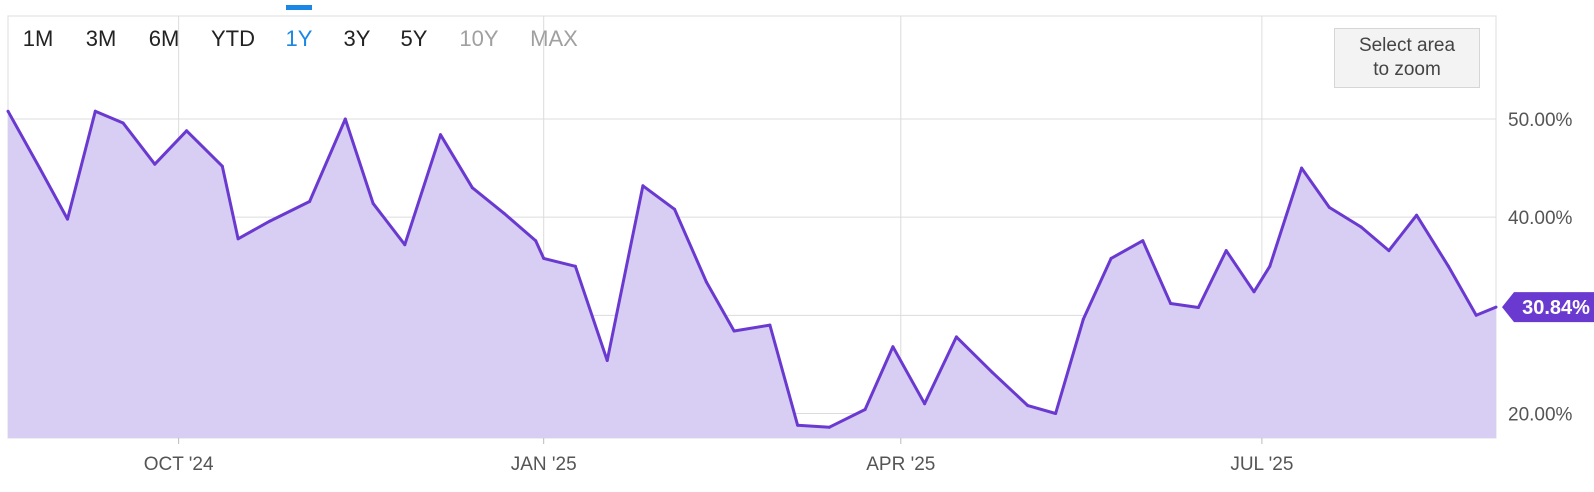  What do you see at coordinates (414, 38) in the screenshot?
I see `range-button-5y: 5Y` at bounding box center [414, 38].